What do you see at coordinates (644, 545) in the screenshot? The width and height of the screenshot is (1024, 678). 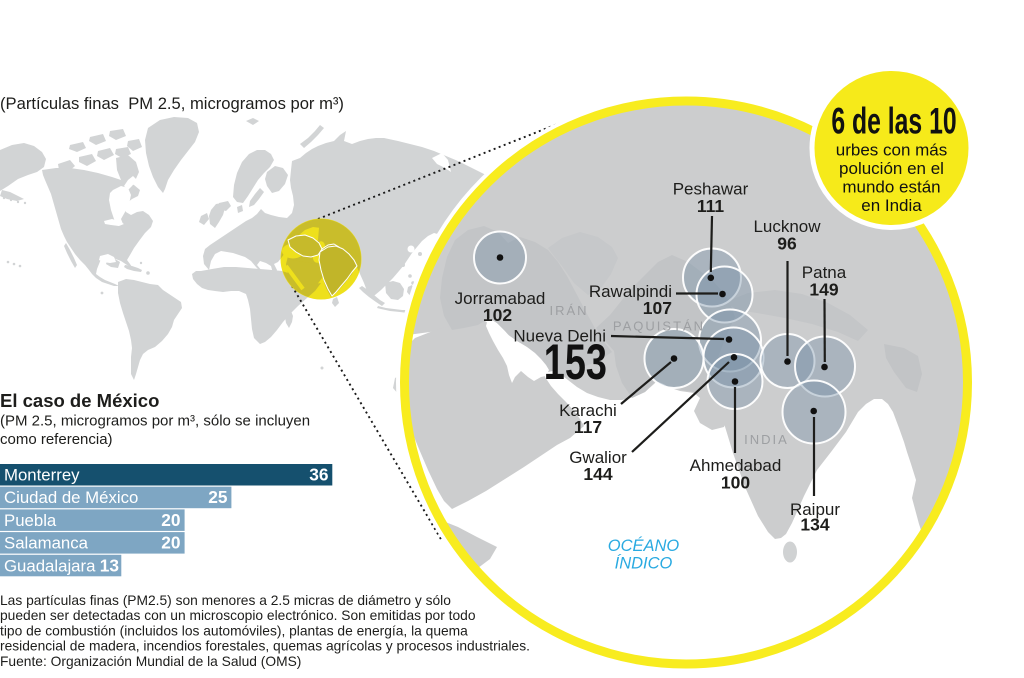 I see `svg-text: OCÉANO` at bounding box center [644, 545].